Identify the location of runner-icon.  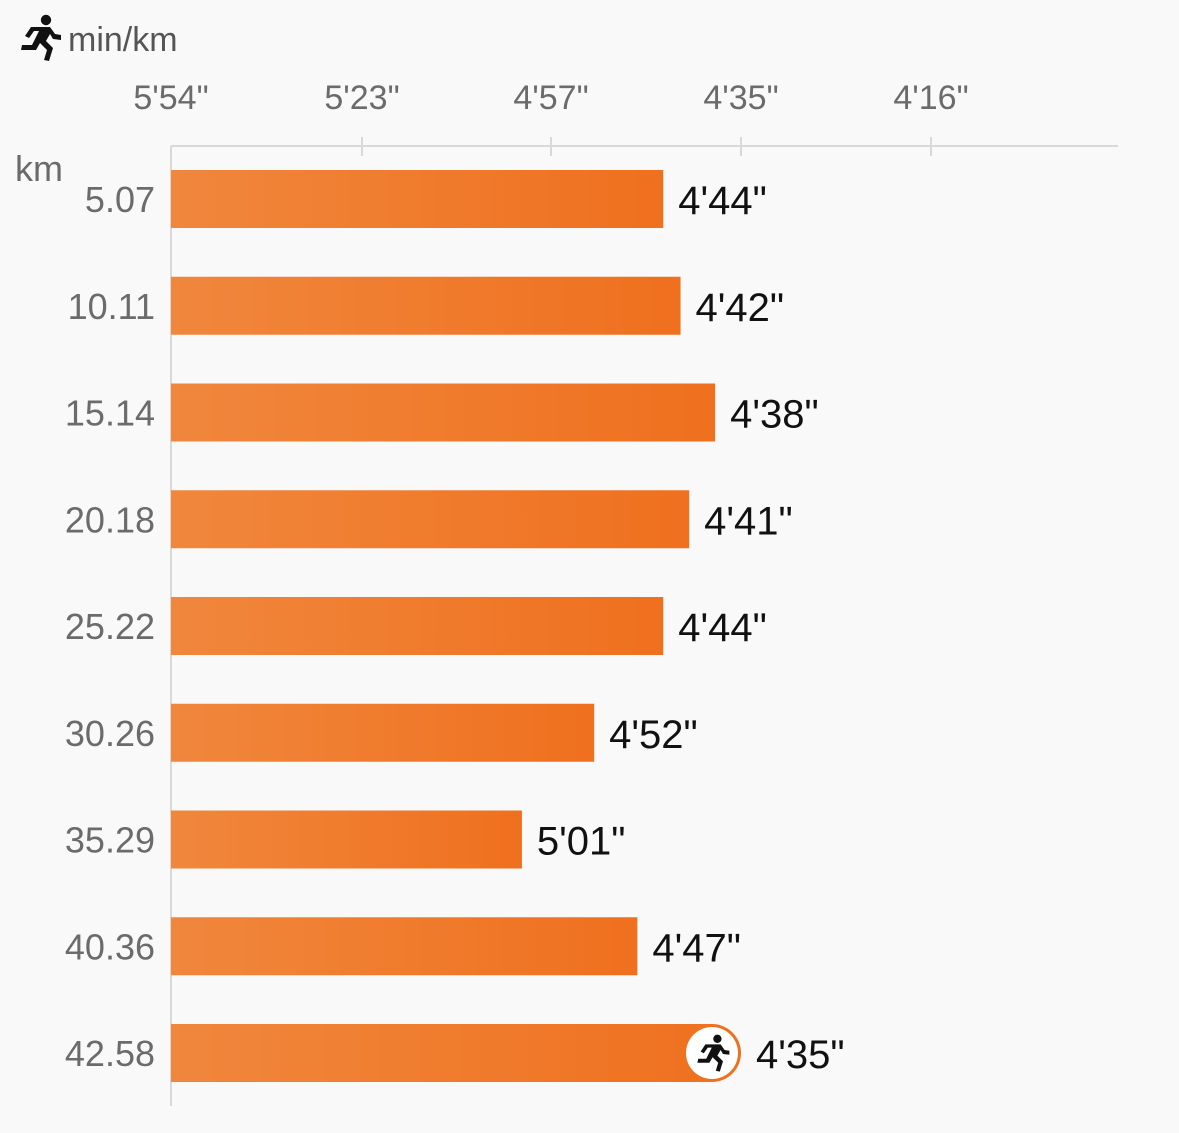
(41, 38).